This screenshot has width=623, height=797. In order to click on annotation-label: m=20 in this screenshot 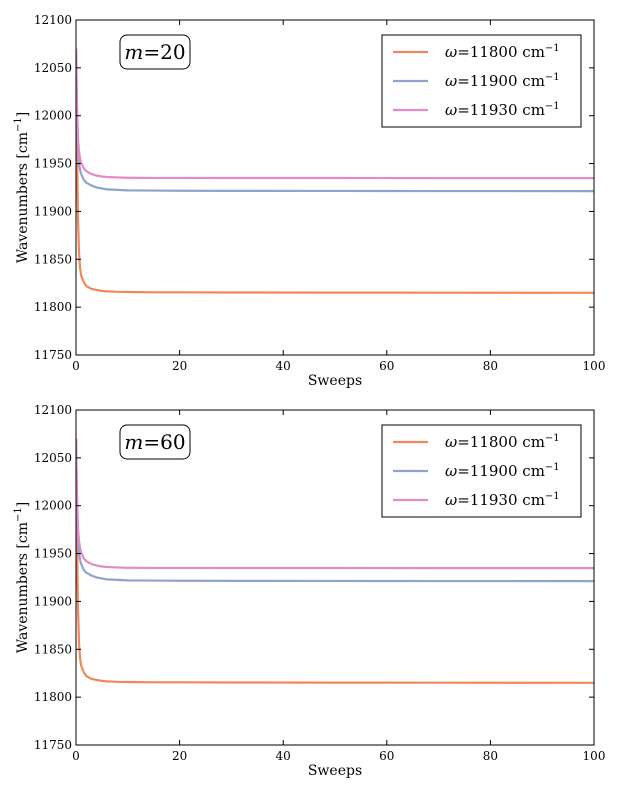, I will do `click(154, 52)`.